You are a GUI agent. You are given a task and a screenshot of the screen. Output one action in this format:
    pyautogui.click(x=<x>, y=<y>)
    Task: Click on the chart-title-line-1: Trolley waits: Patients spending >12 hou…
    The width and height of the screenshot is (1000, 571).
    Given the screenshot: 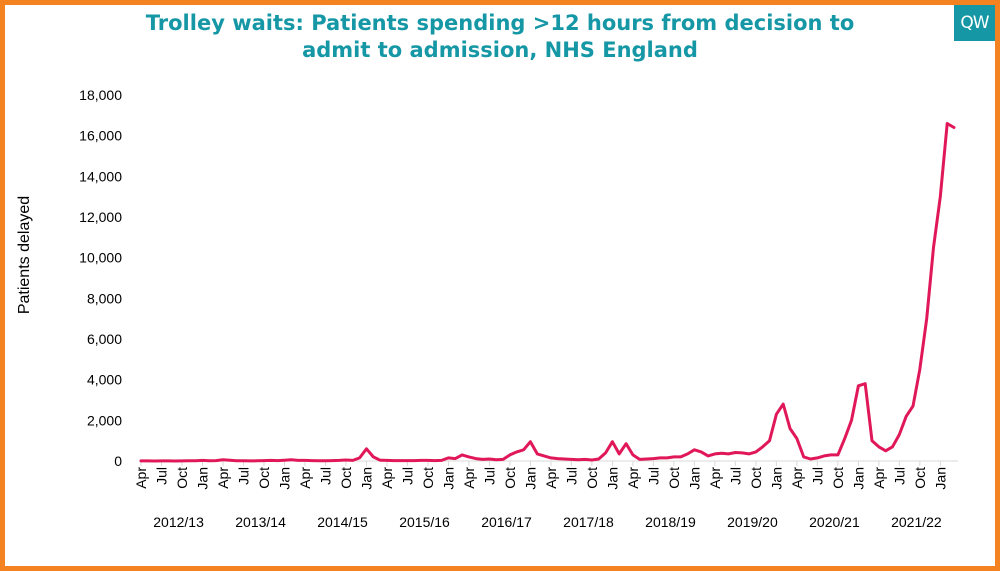 What is the action you would take?
    pyautogui.click(x=500, y=23)
    